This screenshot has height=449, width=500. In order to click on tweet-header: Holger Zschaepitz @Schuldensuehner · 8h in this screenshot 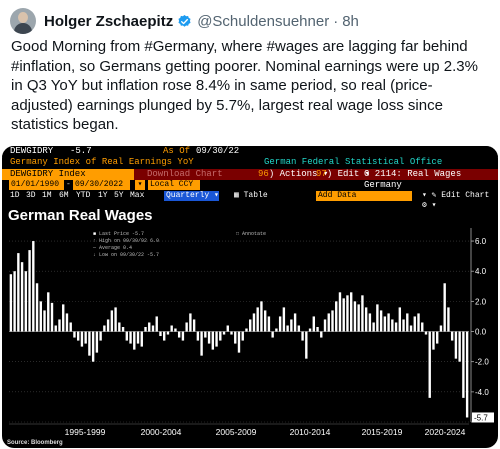, I will do `click(250, 21)`.